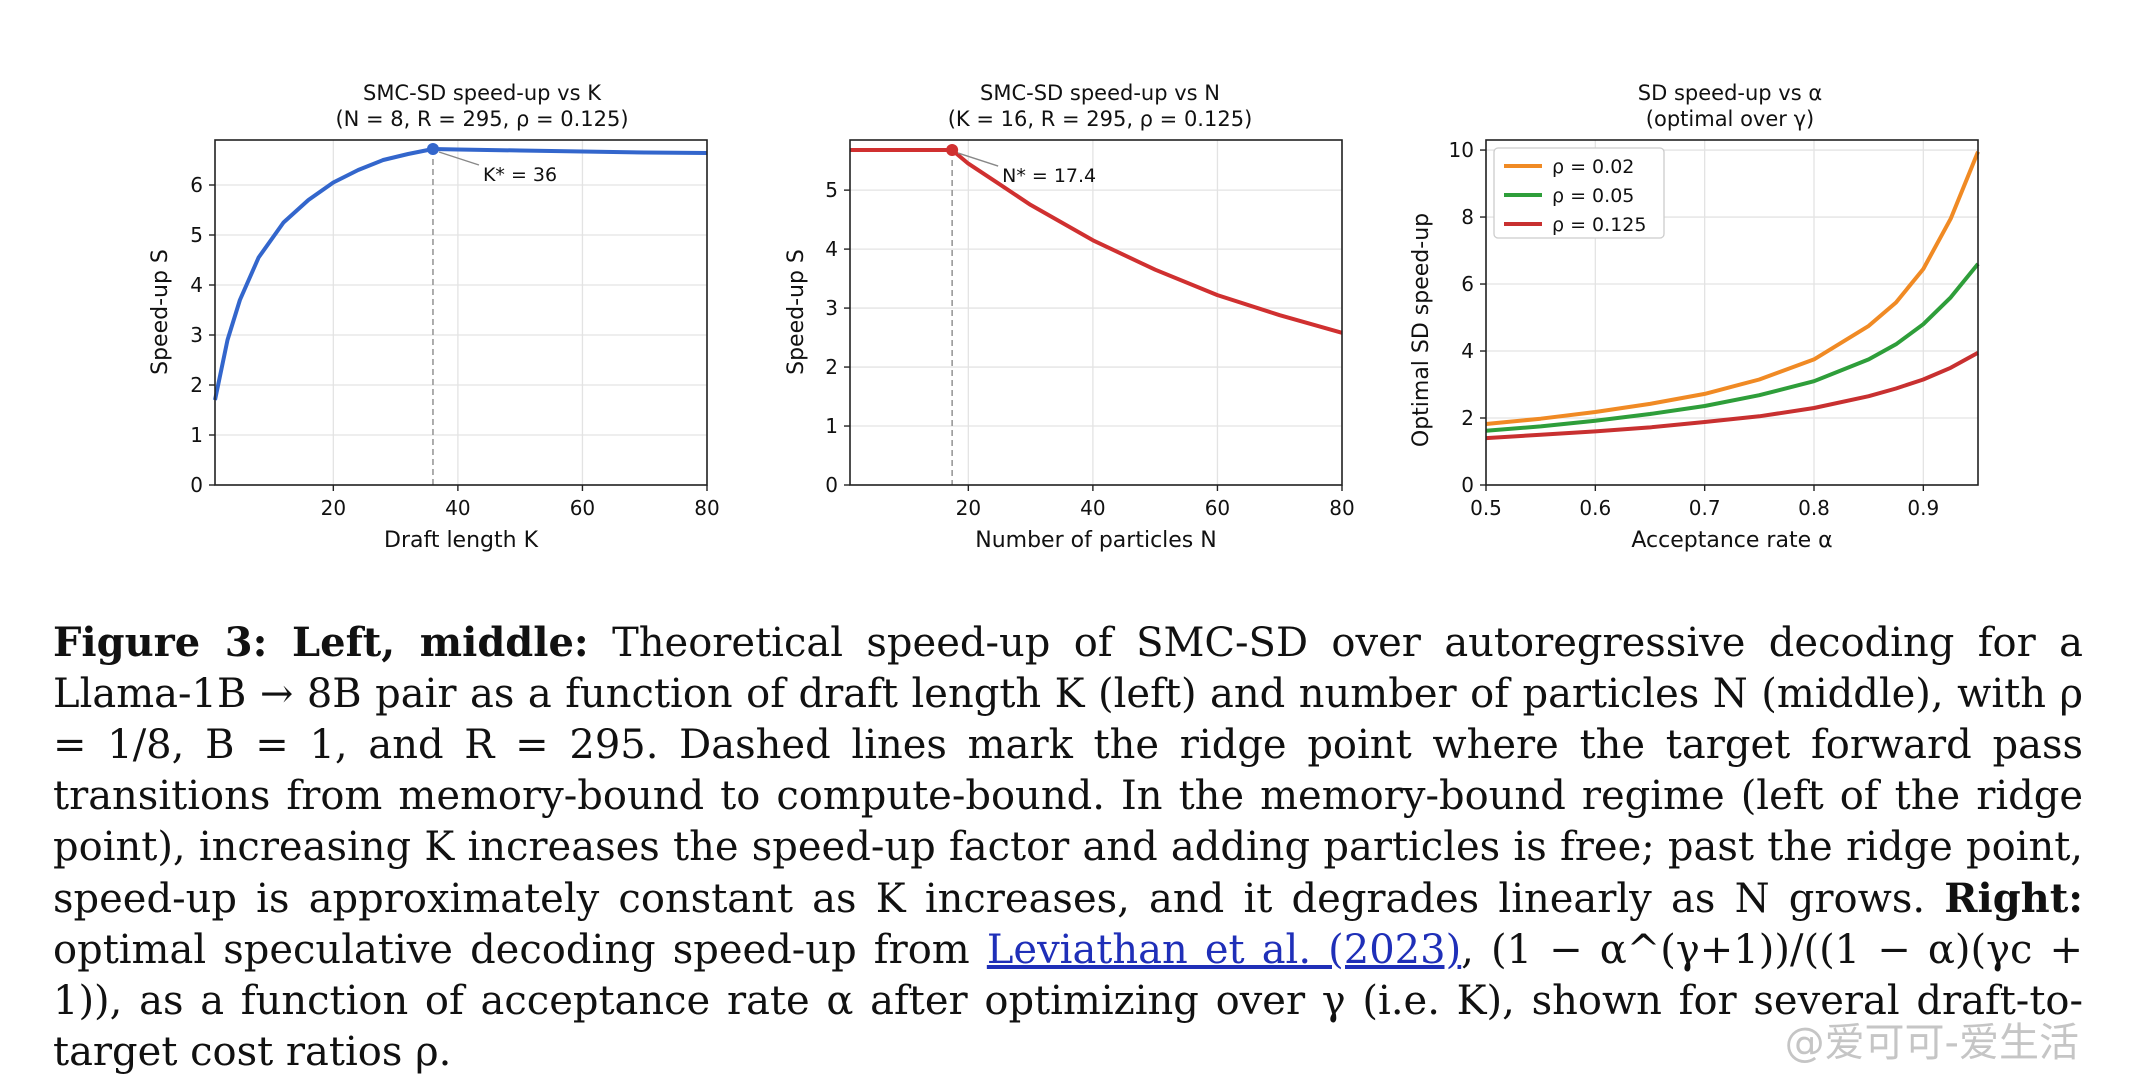 This screenshot has height=1080, width=2129. Describe the element at coordinates (1421, 330) in the screenshot. I see `panel-right-ylabel: Optimal SD speed-up` at that location.